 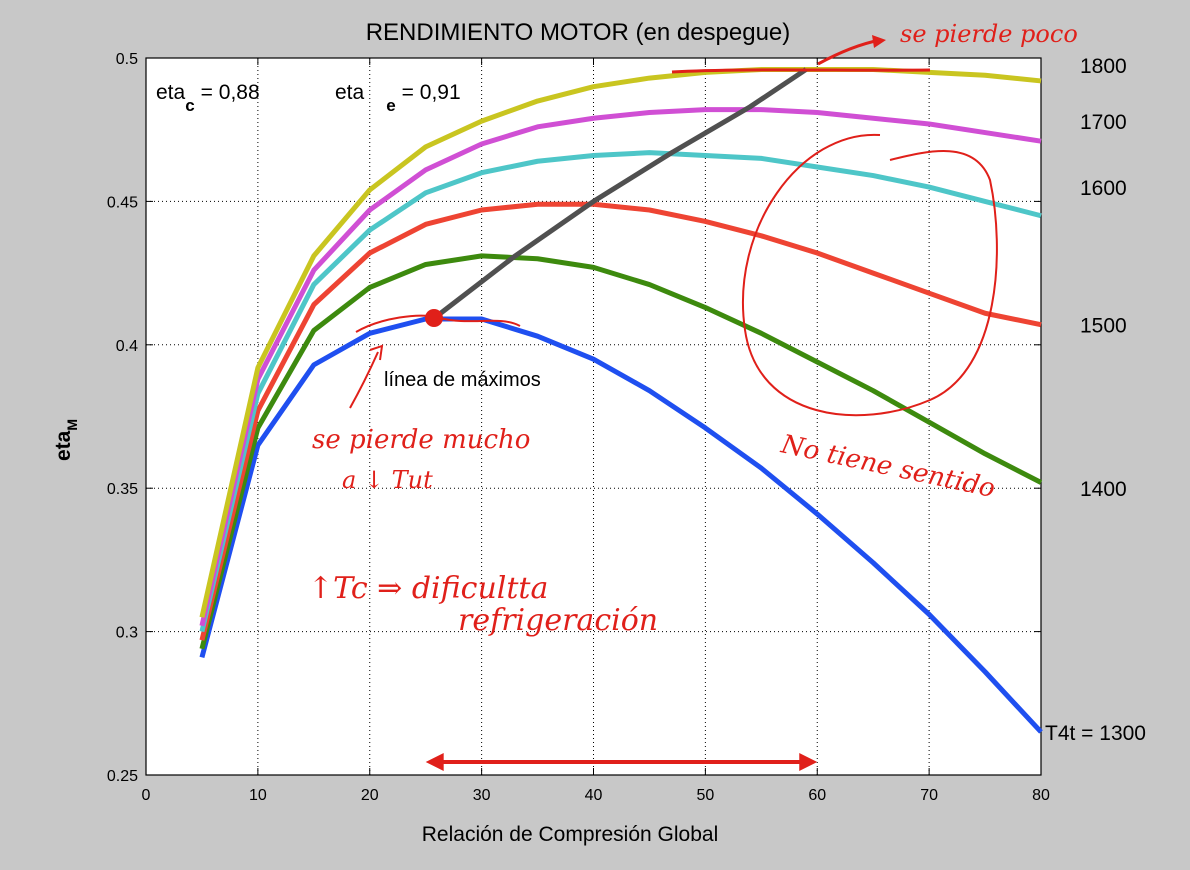 What do you see at coordinates (929, 795) in the screenshot?
I see `x-tick-label: 70` at bounding box center [929, 795].